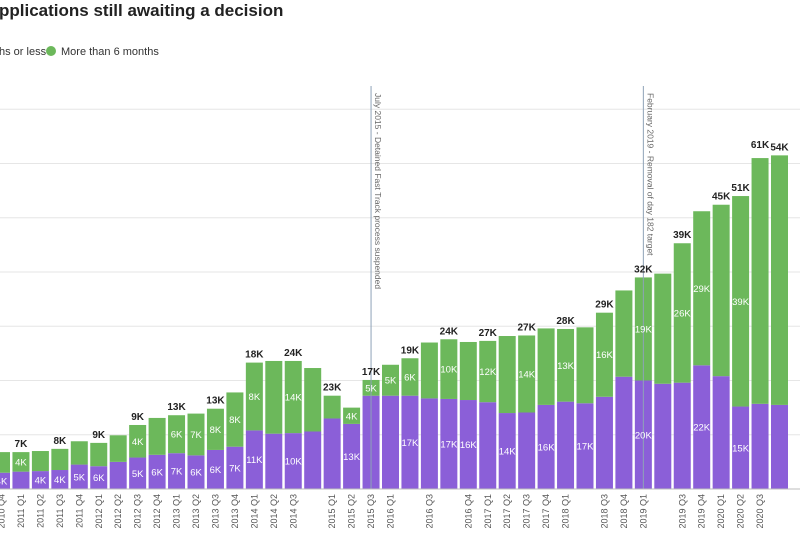  I want to click on lower-segment-label: 7K, so click(177, 472).